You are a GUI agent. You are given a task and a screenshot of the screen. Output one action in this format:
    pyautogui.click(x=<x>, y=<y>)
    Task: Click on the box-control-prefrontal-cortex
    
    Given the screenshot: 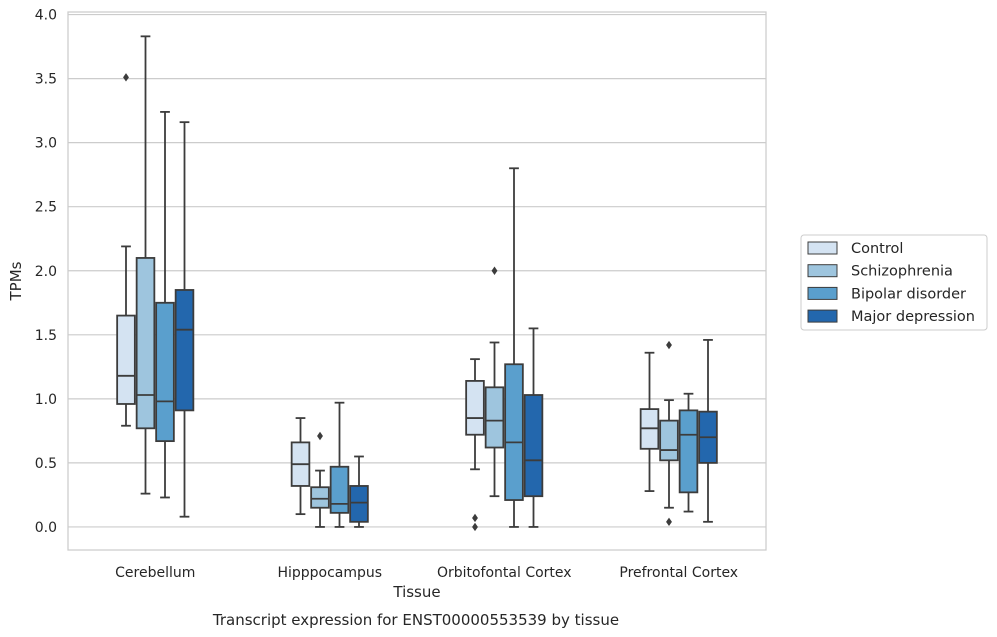 What is the action you would take?
    pyautogui.click(x=649, y=421)
    